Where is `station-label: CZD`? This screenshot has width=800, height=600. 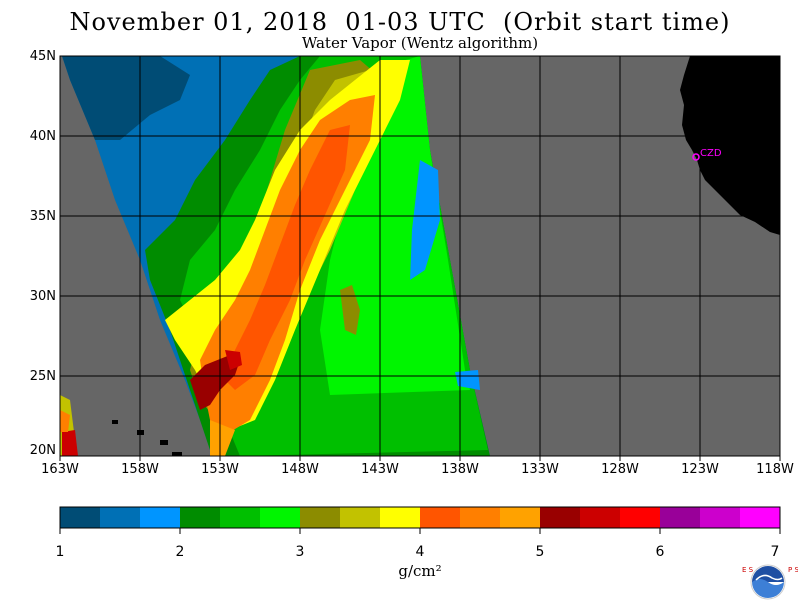
station-label: CZD is located at coordinates (711, 153).